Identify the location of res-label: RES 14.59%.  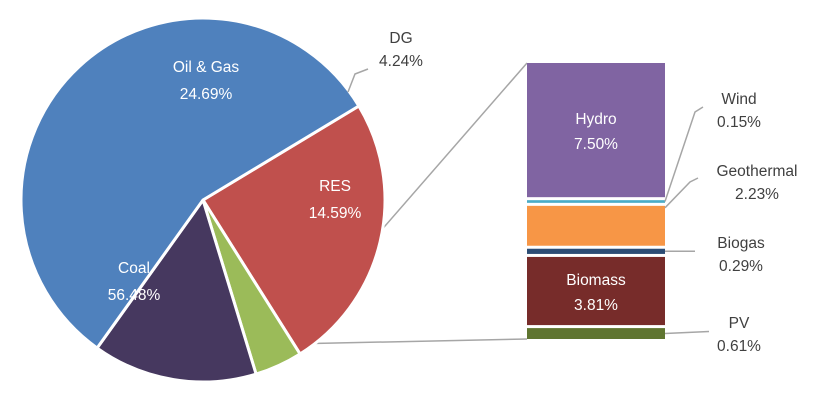
(335, 200).